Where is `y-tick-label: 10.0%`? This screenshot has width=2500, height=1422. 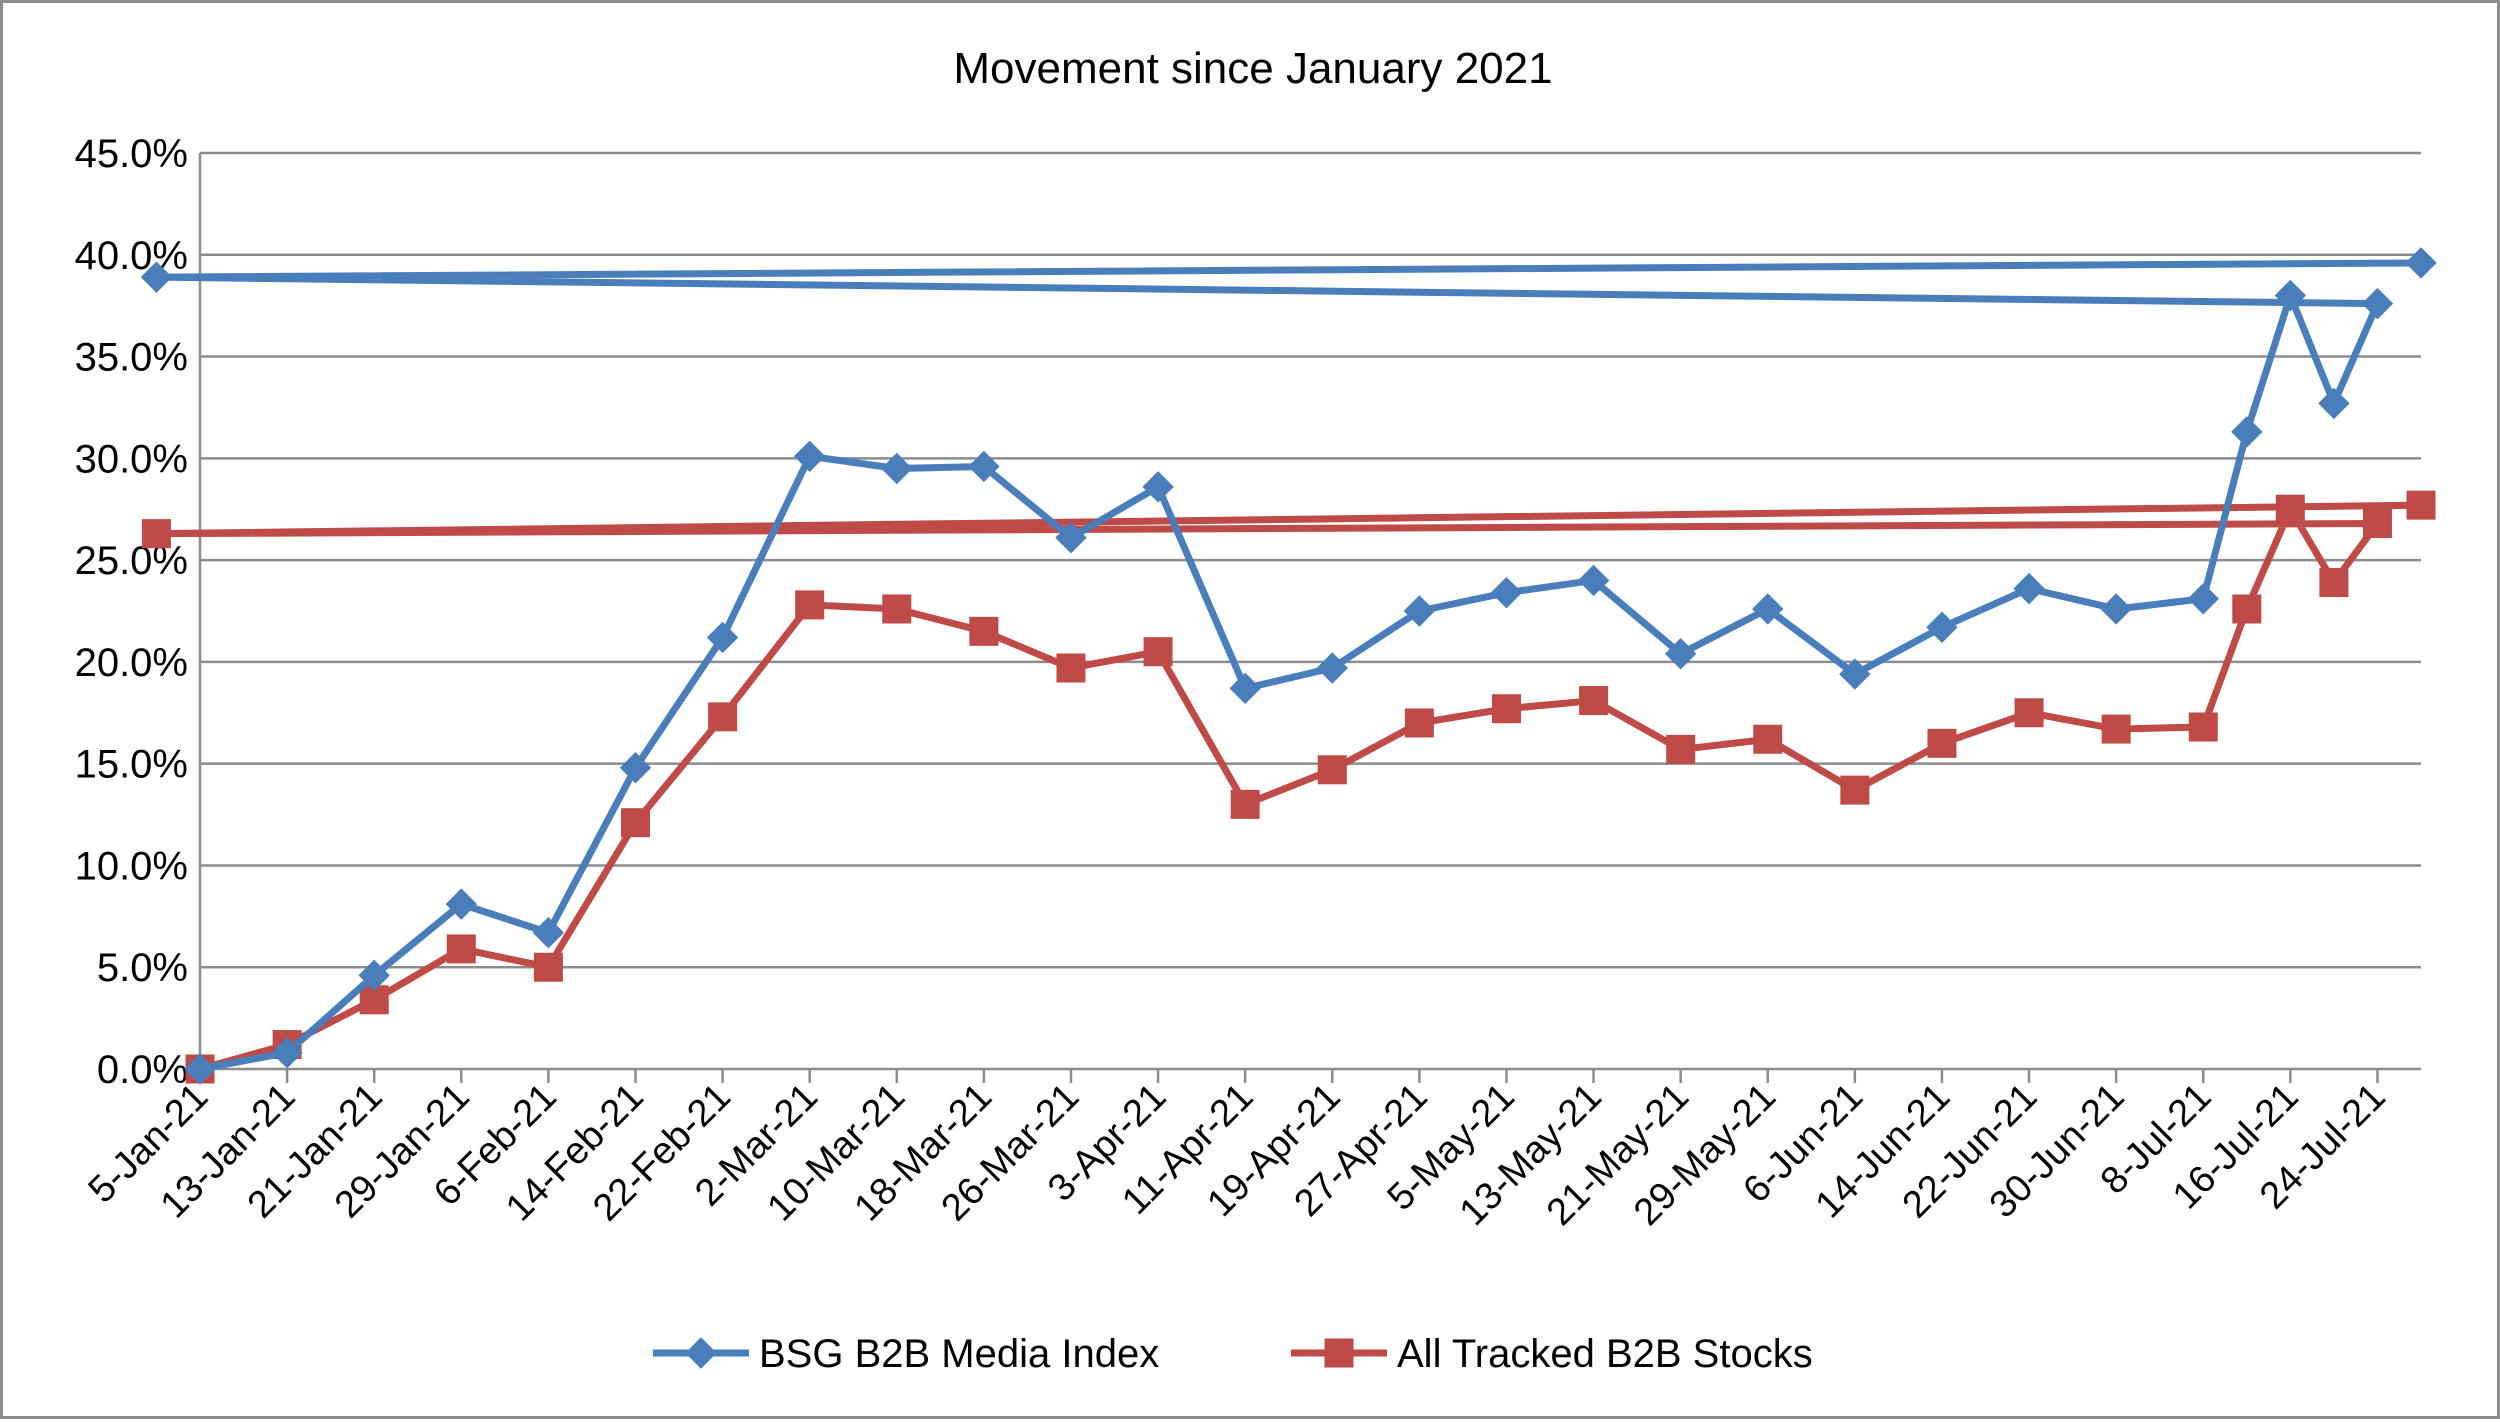
y-tick-label: 10.0% is located at coordinates (131, 866).